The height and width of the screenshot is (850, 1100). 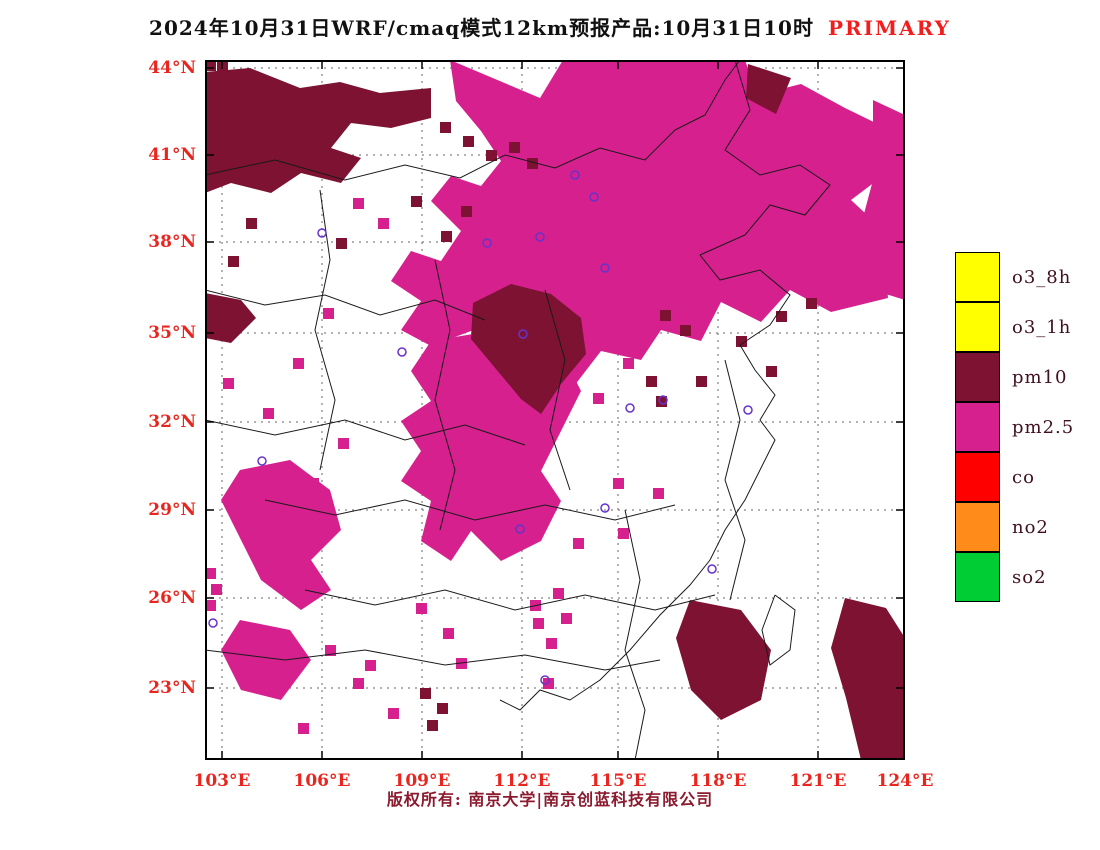 I want to click on legend-item: o3_1h, so click(x=1014, y=326).